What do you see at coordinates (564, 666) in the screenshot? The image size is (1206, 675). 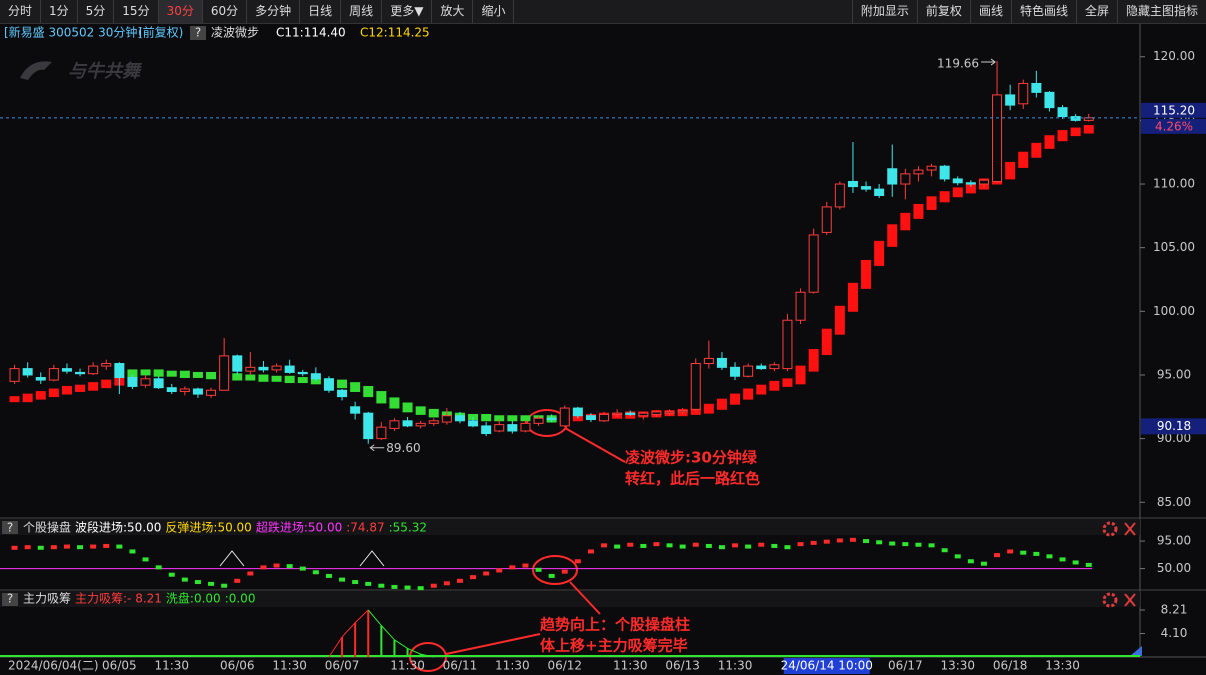 I see `x-tick-label: 06/12` at bounding box center [564, 666].